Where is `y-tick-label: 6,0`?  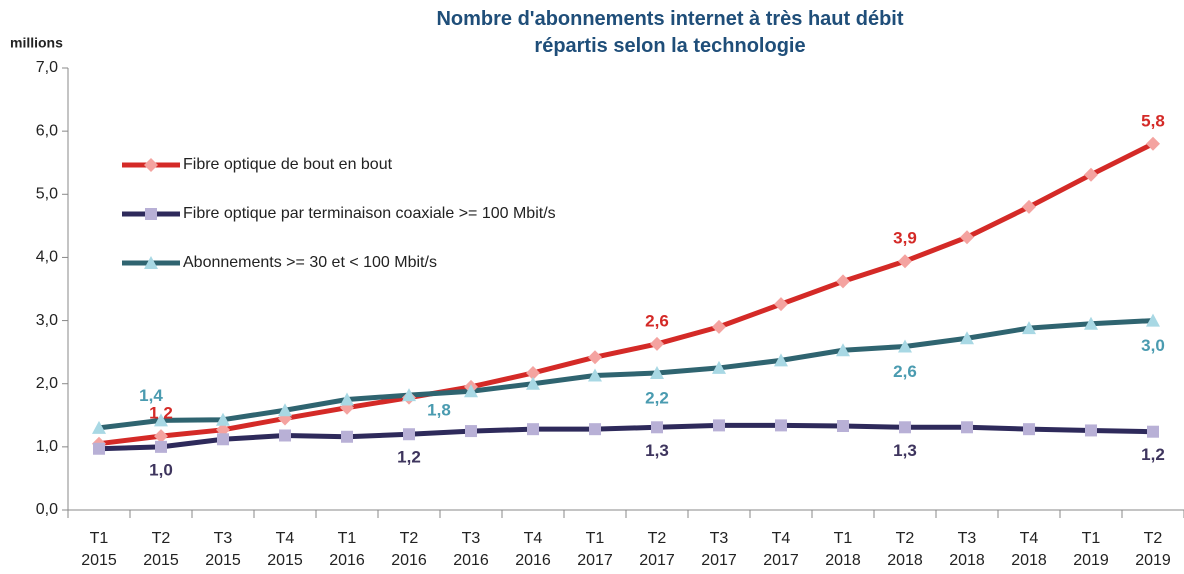 y-tick-label: 6,0 is located at coordinates (47, 130).